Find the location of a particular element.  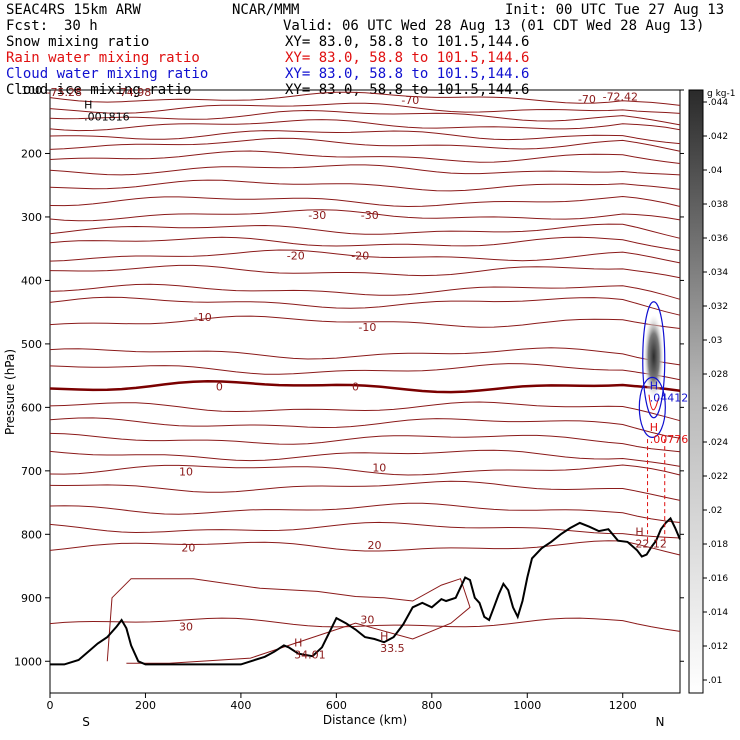

colorbar-tick-label: .03 is located at coordinates (715, 341).